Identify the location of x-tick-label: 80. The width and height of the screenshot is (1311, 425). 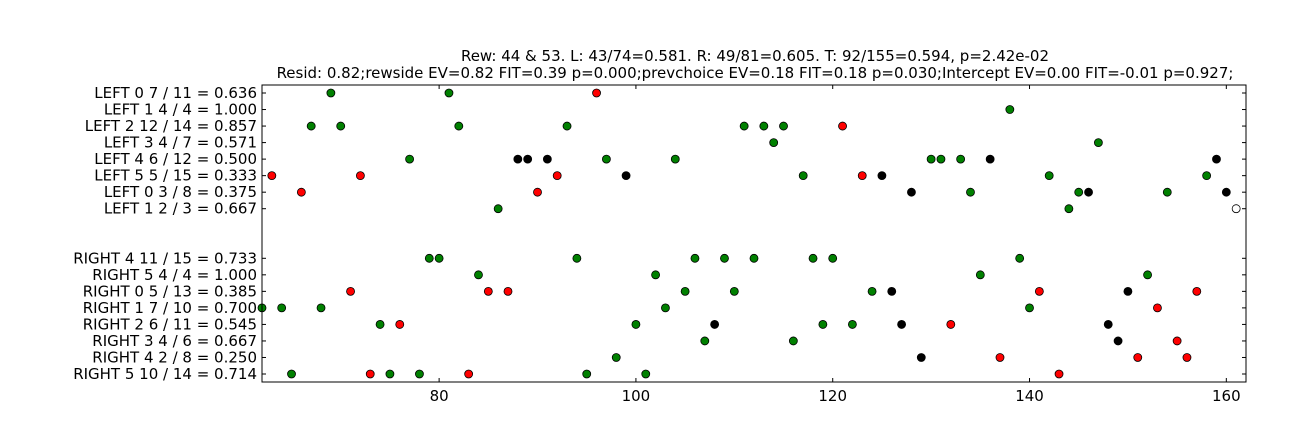
(439, 396).